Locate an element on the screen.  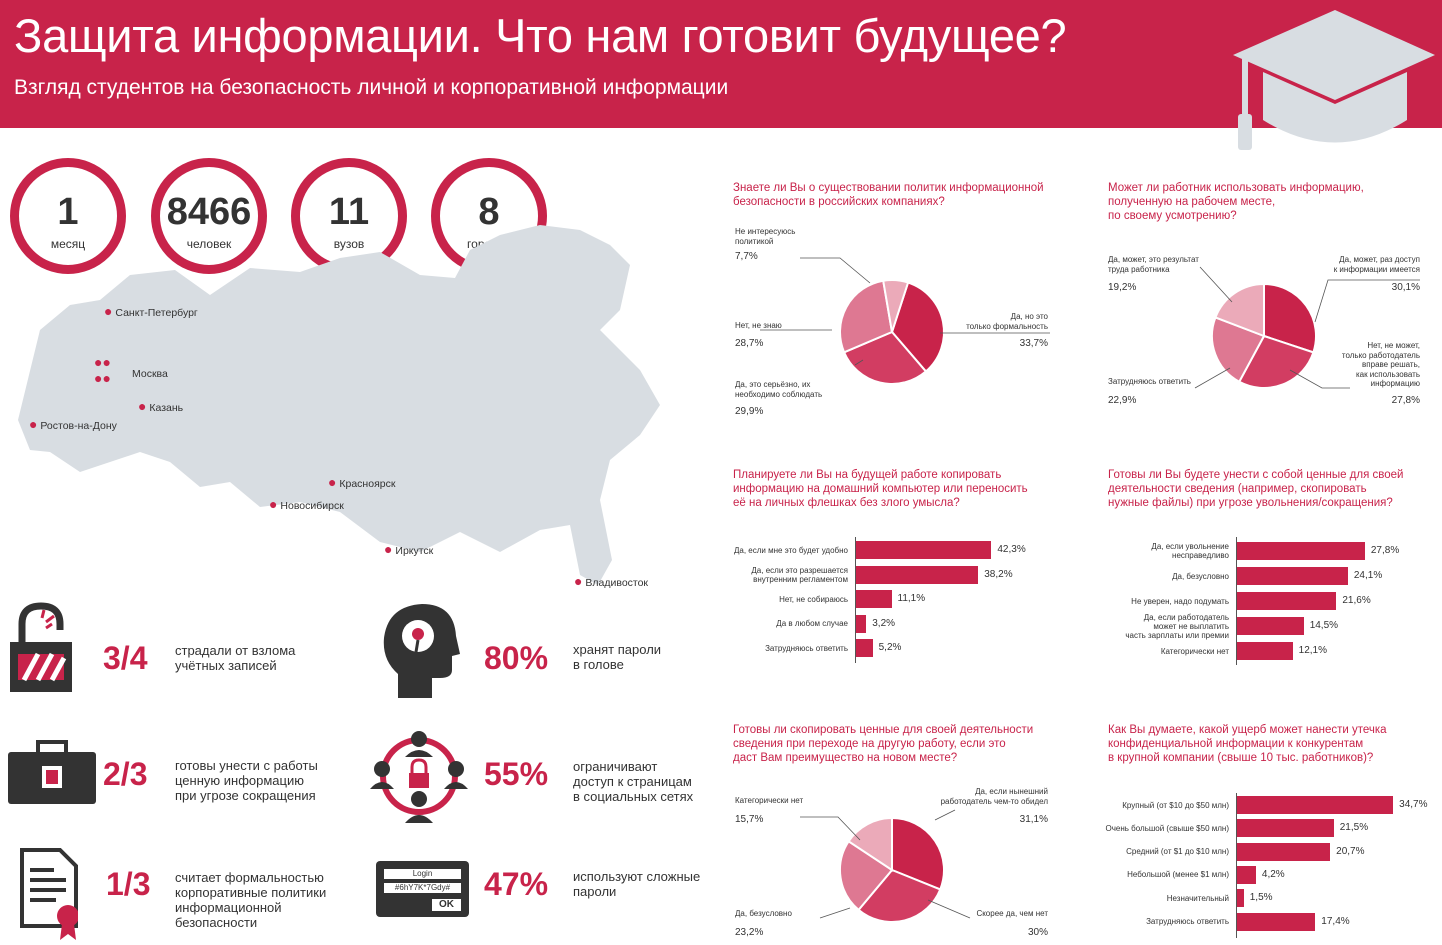
bar-value: 21,5% is located at coordinates (1354, 828).